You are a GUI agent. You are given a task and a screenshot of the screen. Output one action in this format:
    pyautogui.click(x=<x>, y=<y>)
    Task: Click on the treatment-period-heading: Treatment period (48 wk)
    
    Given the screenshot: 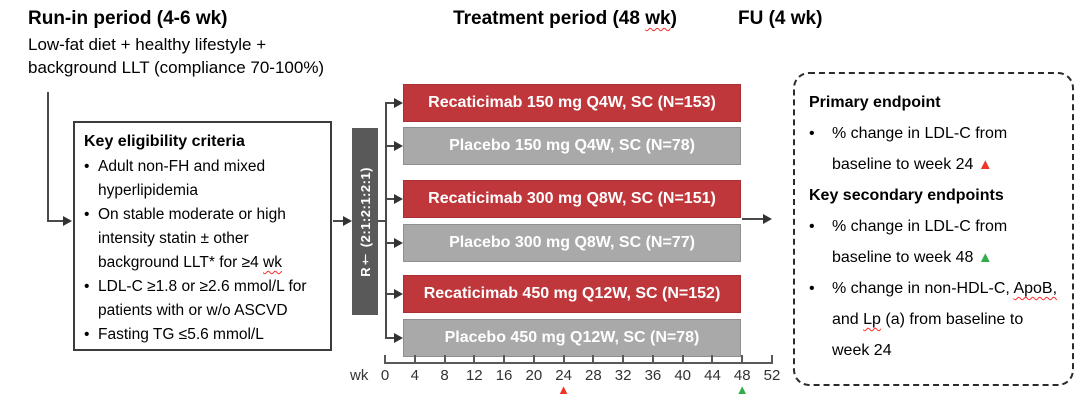 What is the action you would take?
    pyautogui.click(x=565, y=18)
    